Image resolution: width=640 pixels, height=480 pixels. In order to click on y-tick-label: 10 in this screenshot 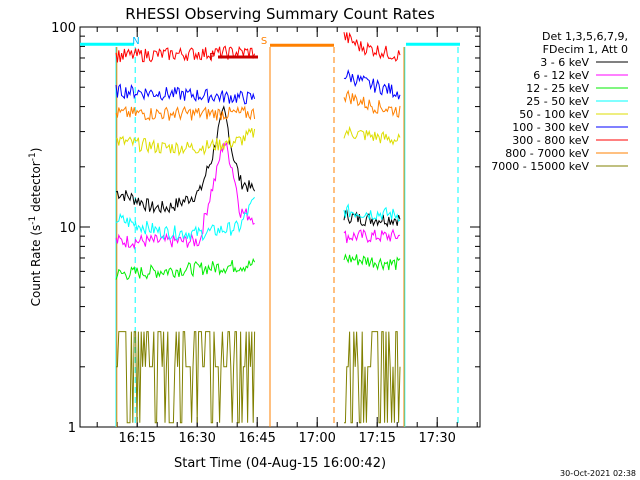, I will do `click(67, 228)`.